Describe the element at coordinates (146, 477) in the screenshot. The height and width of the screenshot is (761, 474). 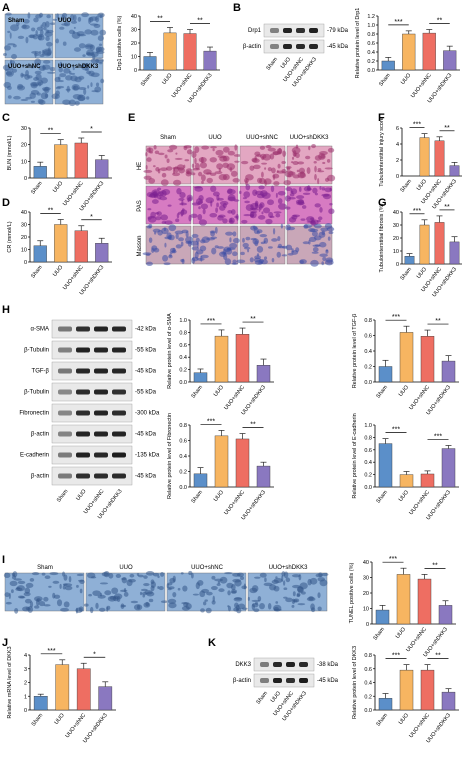
I see `molecular-weight: -45 kDa` at that location.